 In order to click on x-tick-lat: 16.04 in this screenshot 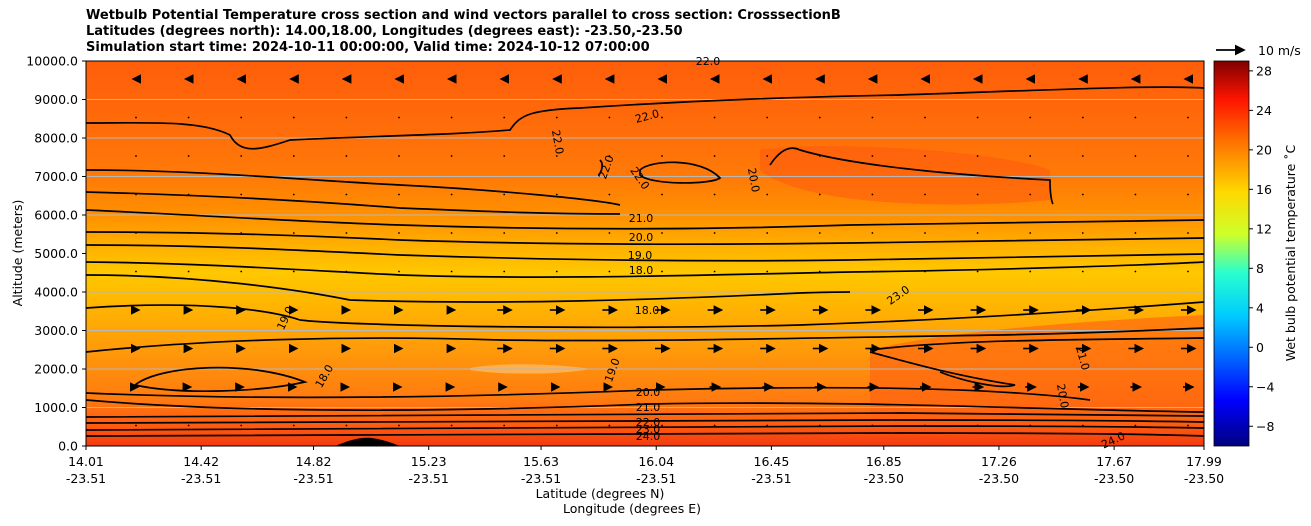, I will do `click(656, 461)`.